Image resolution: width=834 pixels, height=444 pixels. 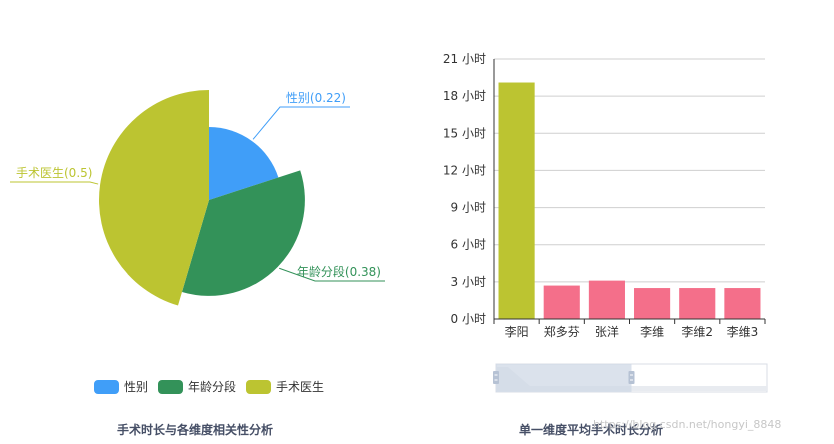 I want to click on bar-y-axis: 21 小时 18 小时 15 小时 12 小时 9 小时 6 小时 3 小时 0 小时, so click(x=469, y=189).